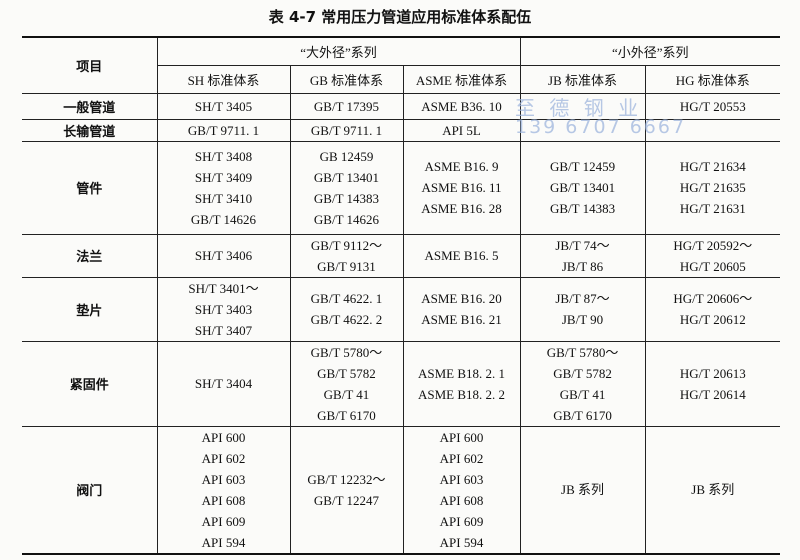 The width and height of the screenshot is (800, 560). What do you see at coordinates (90, 309) in the screenshot?
I see `row-label: 垫片` at bounding box center [90, 309].